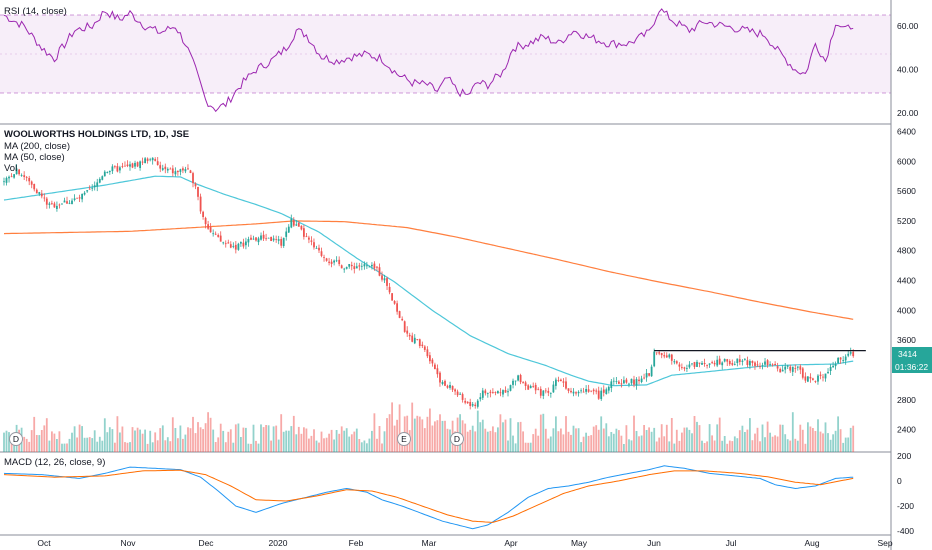  I want to click on event-marker-1: D, so click(16, 439).